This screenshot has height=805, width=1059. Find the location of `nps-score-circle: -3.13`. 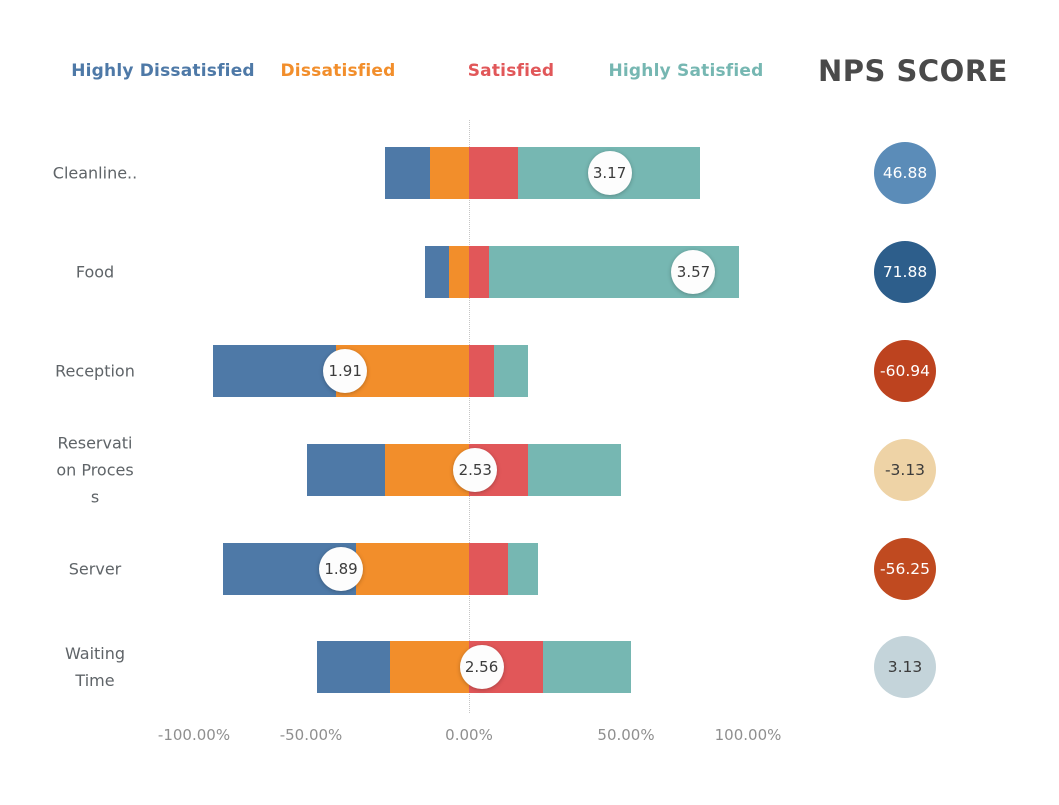

nps-score-circle: -3.13 is located at coordinates (905, 470).